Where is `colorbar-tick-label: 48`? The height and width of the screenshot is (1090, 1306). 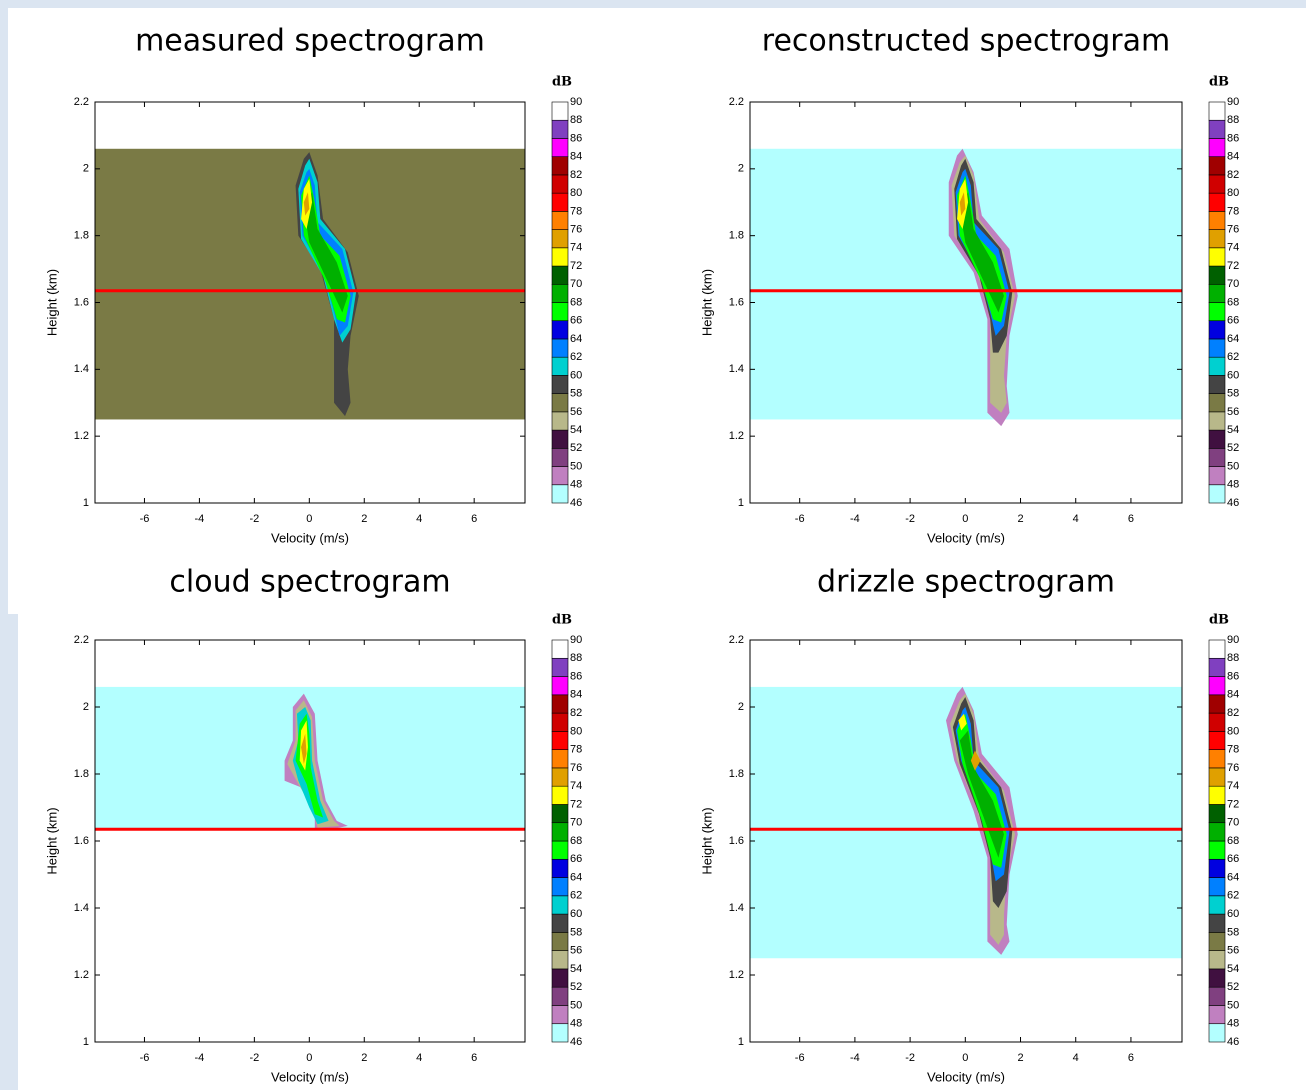 colorbar-tick-label: 48 is located at coordinates (1233, 1024).